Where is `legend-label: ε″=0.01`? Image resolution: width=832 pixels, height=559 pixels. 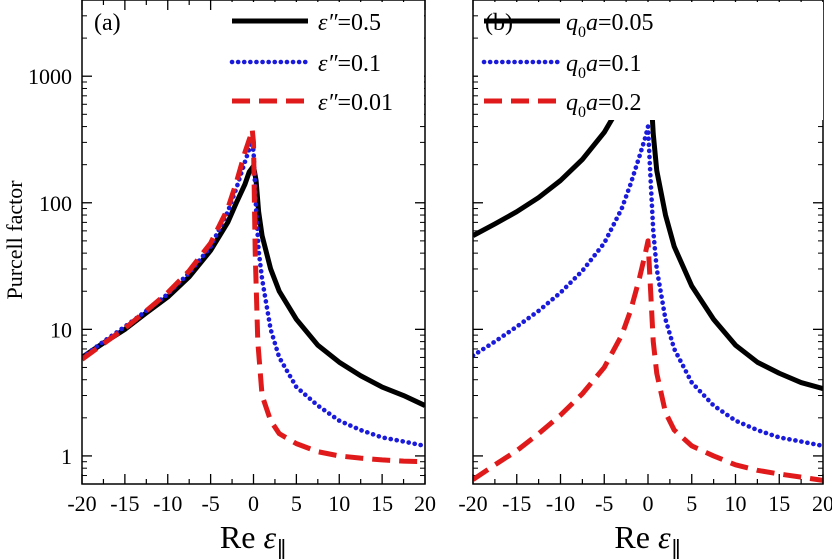
legend-label: ε″=0.01 is located at coordinates (355, 103).